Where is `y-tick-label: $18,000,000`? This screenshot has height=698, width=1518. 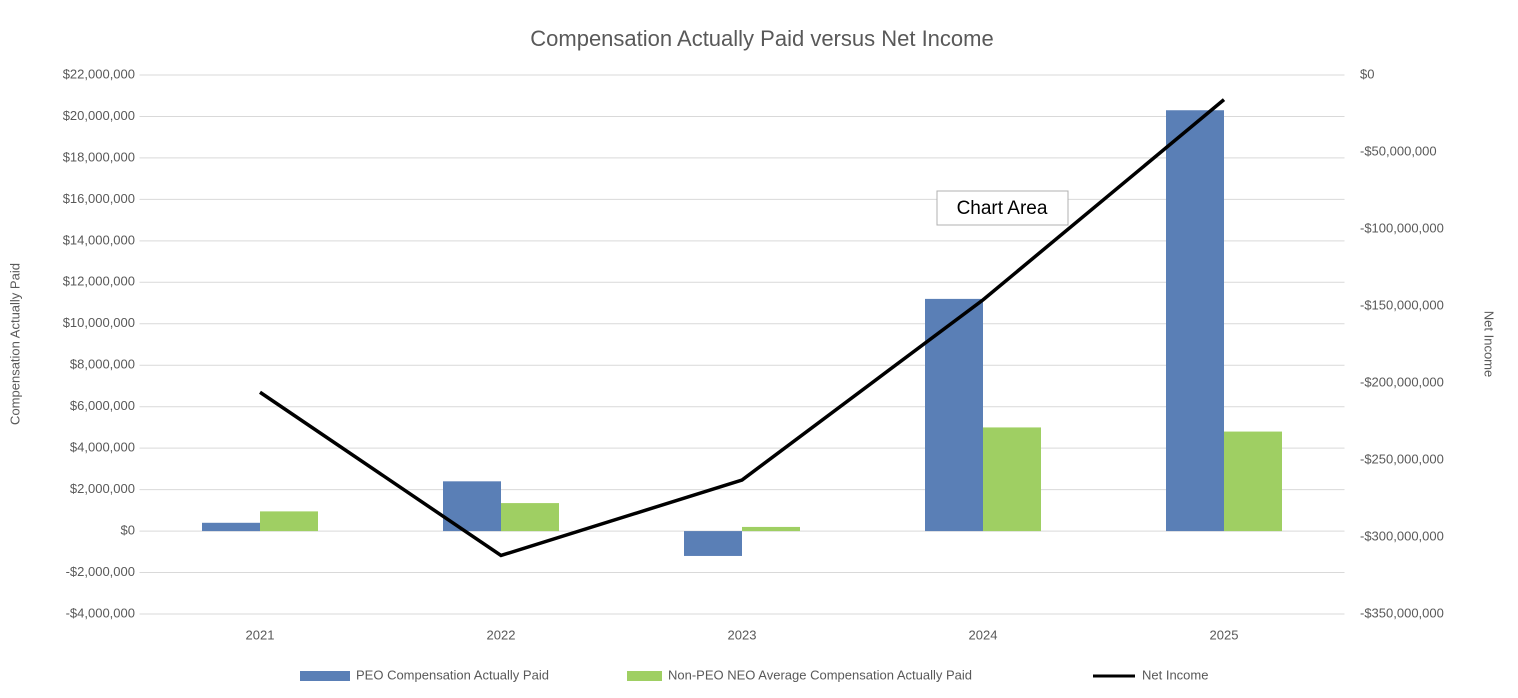 y-tick-label: $18,000,000 is located at coordinates (99, 156).